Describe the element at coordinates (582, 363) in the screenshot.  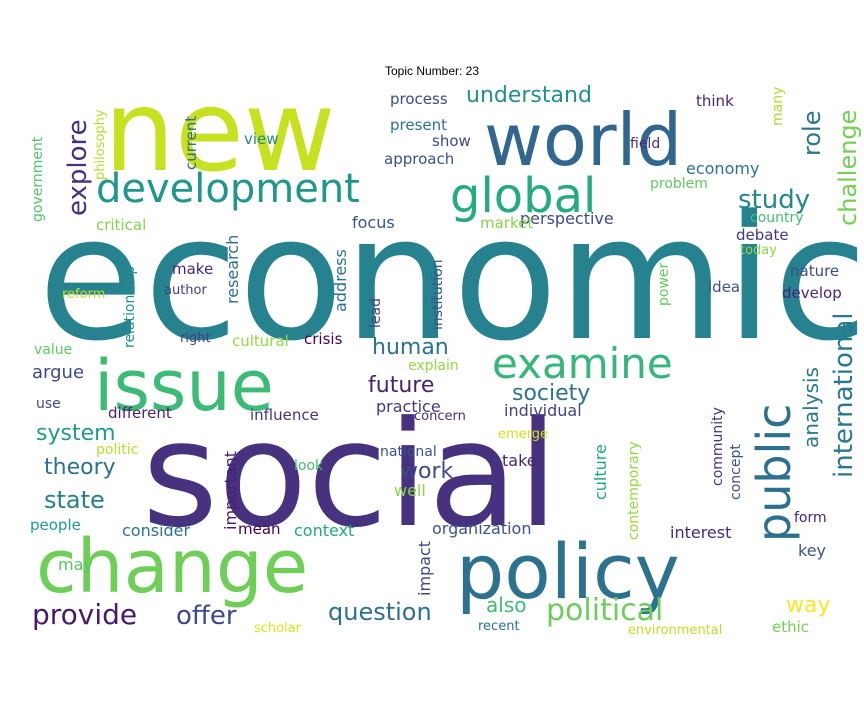
I see `word-examine: examine` at that location.